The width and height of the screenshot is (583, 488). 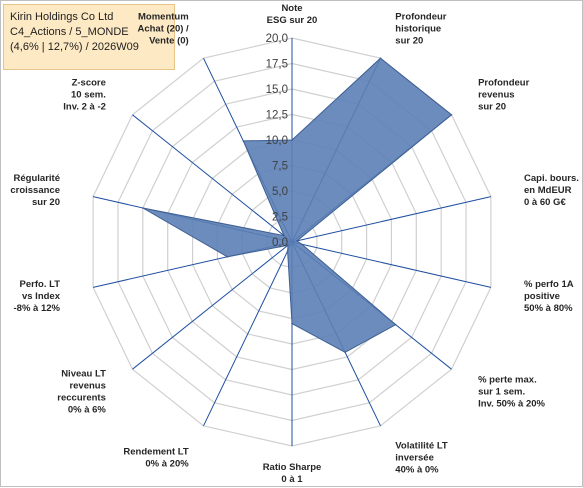 What do you see at coordinates (291, 8) in the screenshot?
I see `axis-label-line: Note` at bounding box center [291, 8].